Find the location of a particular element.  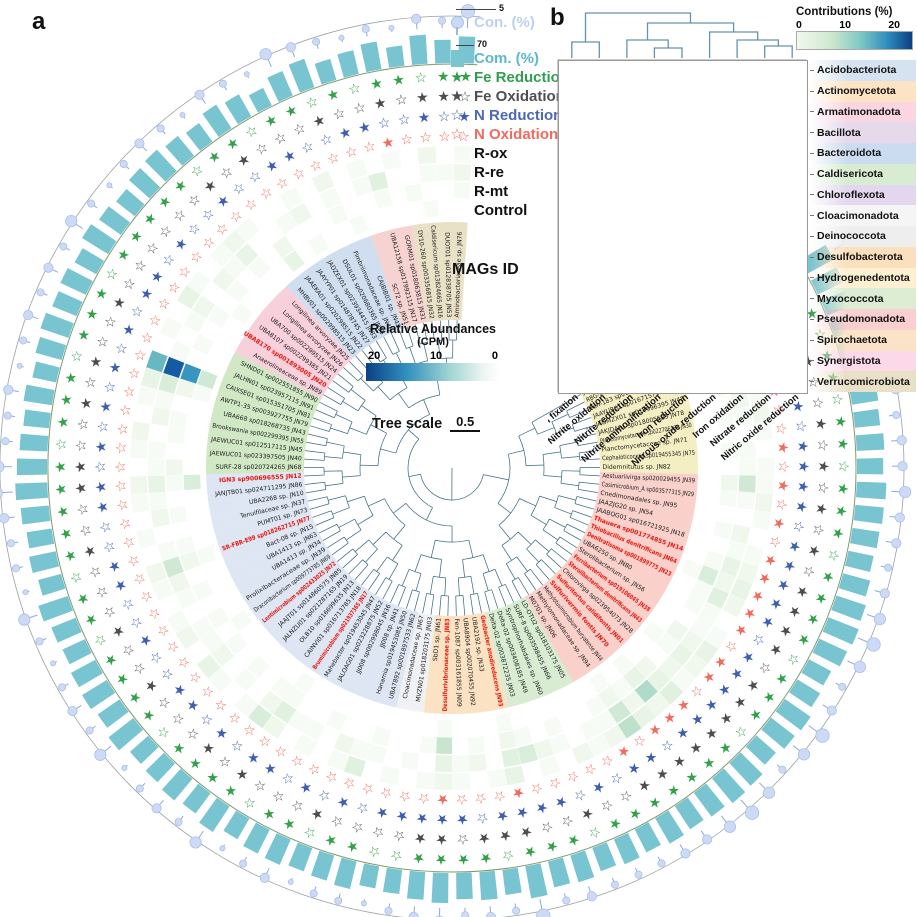

phylum-row-label: Verrucomicrobiota is located at coordinates (863, 381).